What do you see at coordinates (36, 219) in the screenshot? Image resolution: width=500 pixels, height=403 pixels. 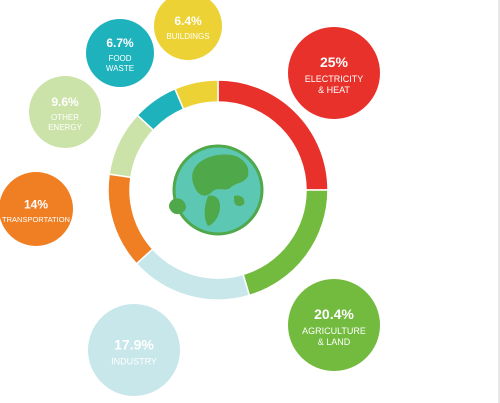 I see `slice-category-label: TRANSPORTATION` at bounding box center [36, 219].